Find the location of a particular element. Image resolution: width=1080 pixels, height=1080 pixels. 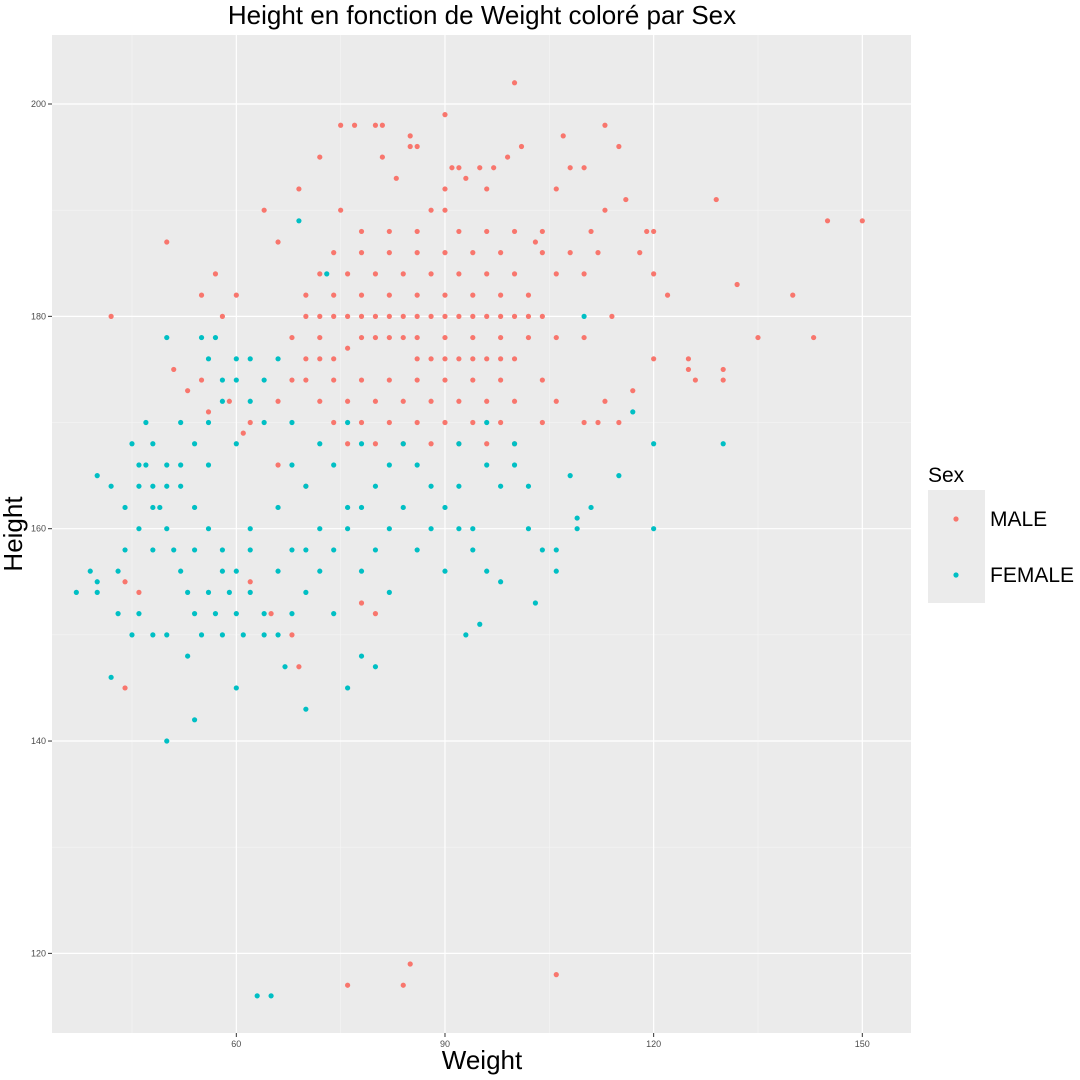

y-tick-label: 200 is located at coordinates (38, 104).